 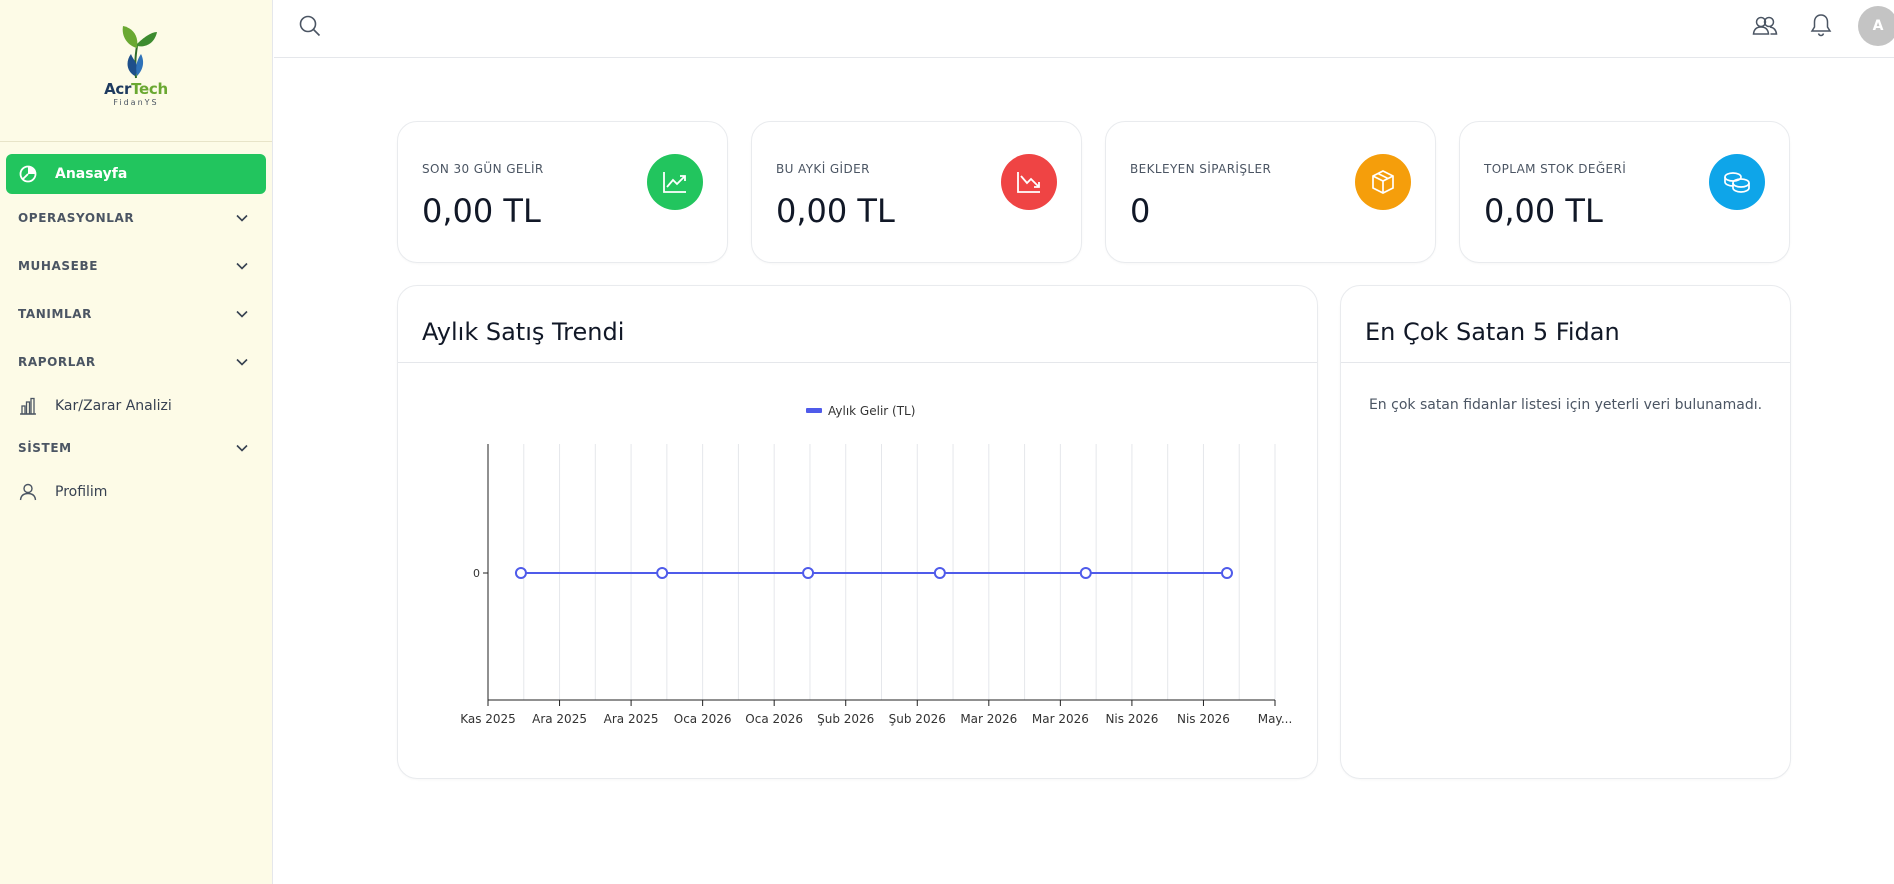 I want to click on x-tick-label: Kas 2025, so click(x=488, y=719).